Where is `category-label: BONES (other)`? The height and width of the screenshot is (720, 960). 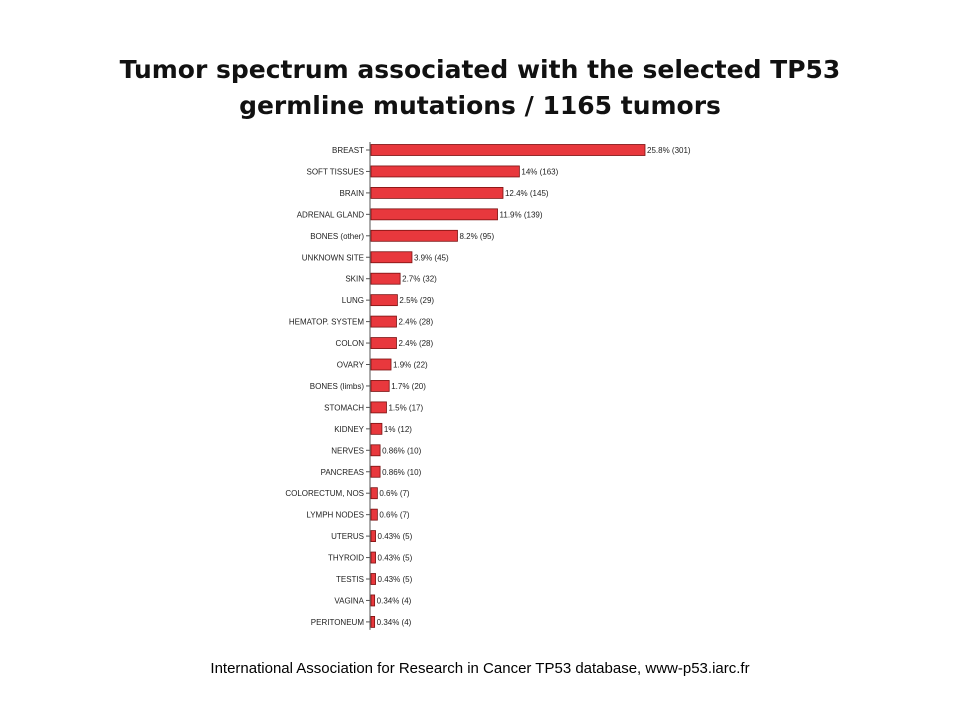 category-label: BONES (other) is located at coordinates (337, 236).